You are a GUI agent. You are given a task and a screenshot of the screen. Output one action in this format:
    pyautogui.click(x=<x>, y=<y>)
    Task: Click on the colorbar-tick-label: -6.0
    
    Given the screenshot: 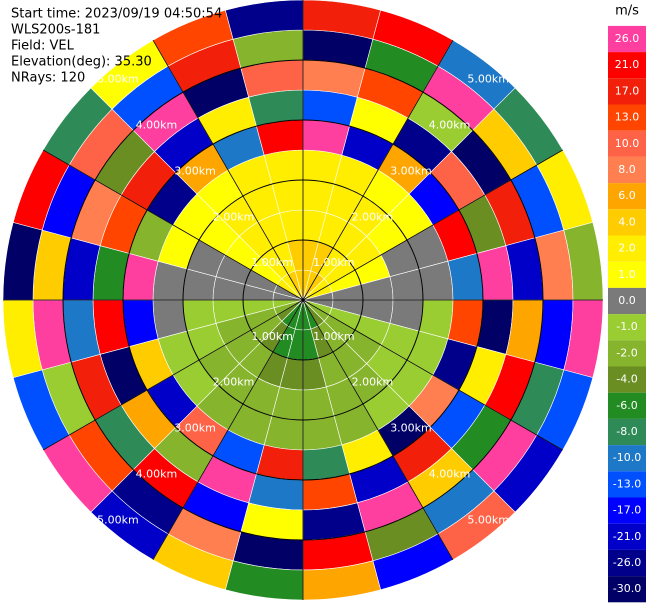 What is the action you would take?
    pyautogui.click(x=626, y=405)
    